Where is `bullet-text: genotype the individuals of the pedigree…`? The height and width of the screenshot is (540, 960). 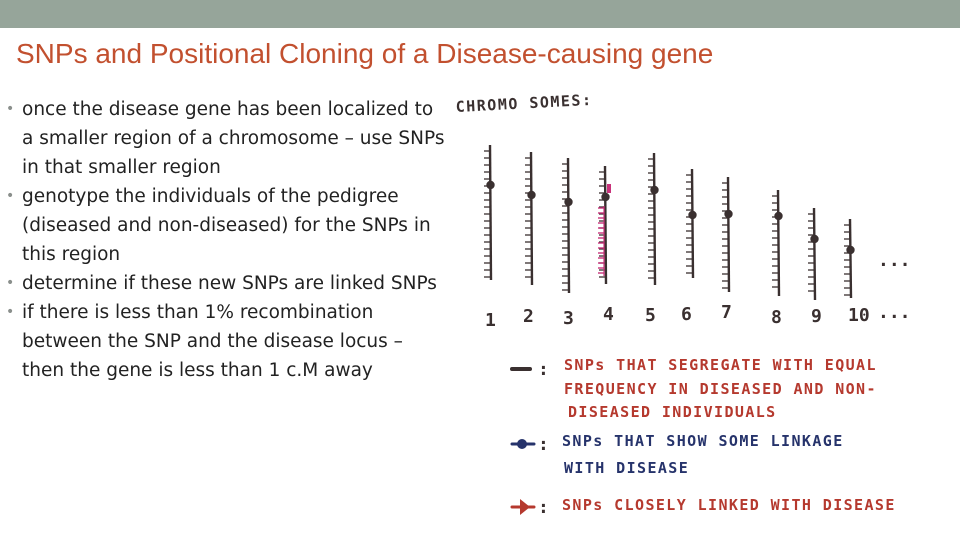 bullet-text: genotype the individuals of the pedigree… is located at coordinates (226, 225).